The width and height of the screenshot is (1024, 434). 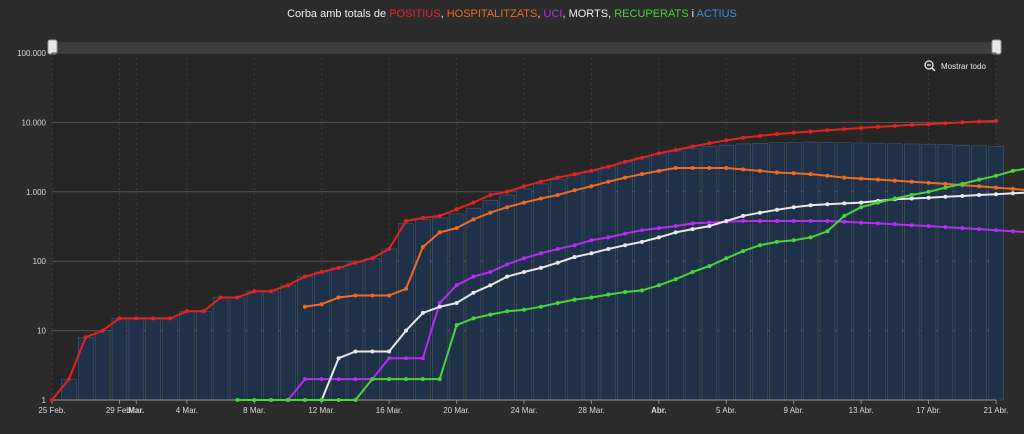 I want to click on y-tick-label: 10, so click(x=41, y=331).